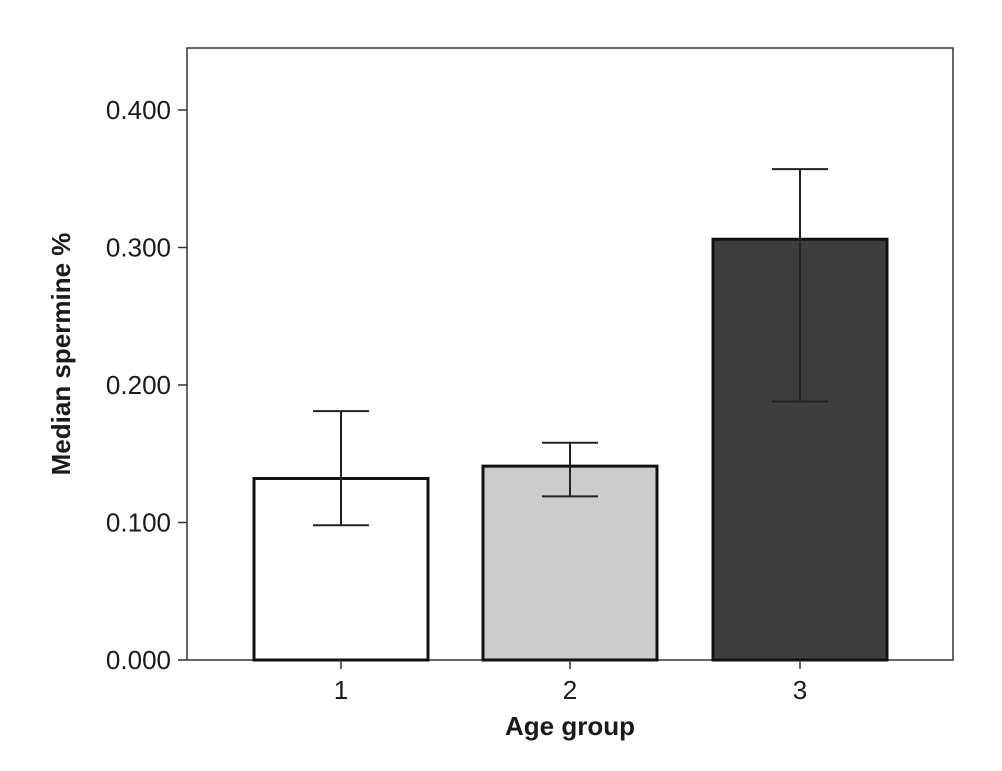 The image size is (1002, 771). I want to click on y-axis: 0.000 0.100 0.200 0.300 0.400, so click(146, 385).